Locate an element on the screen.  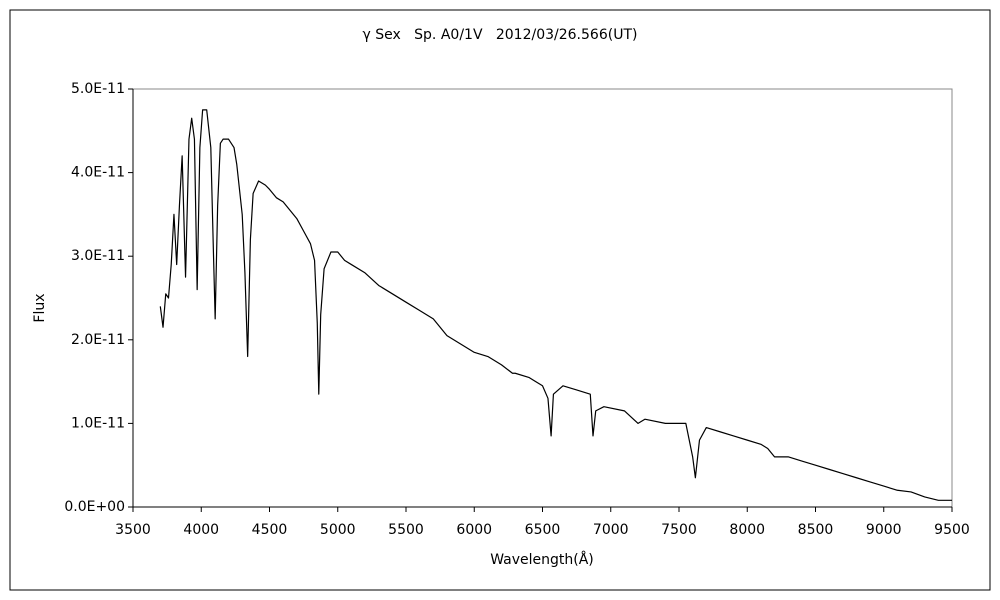
x-tick-label: 3500 is located at coordinates (133, 530).